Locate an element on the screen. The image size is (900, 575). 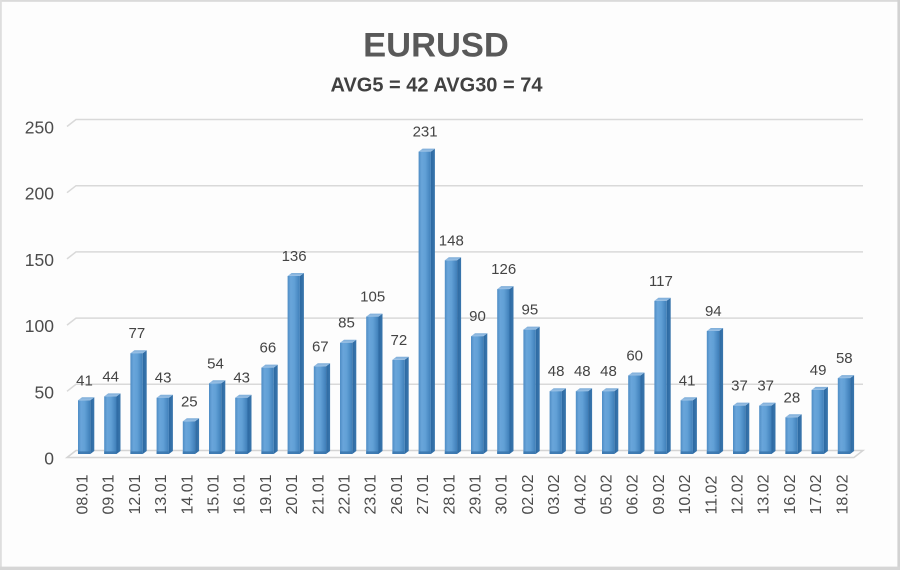
svg-text: 150 is located at coordinates (39, 260).